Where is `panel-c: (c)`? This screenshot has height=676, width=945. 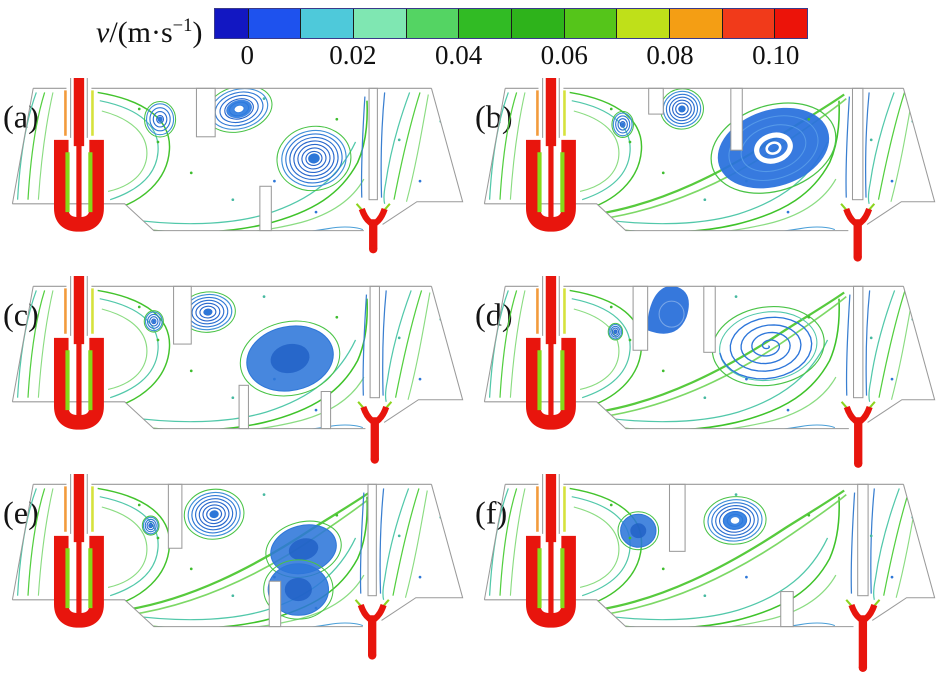
panel-c: (c) is located at coordinates (233, 370).